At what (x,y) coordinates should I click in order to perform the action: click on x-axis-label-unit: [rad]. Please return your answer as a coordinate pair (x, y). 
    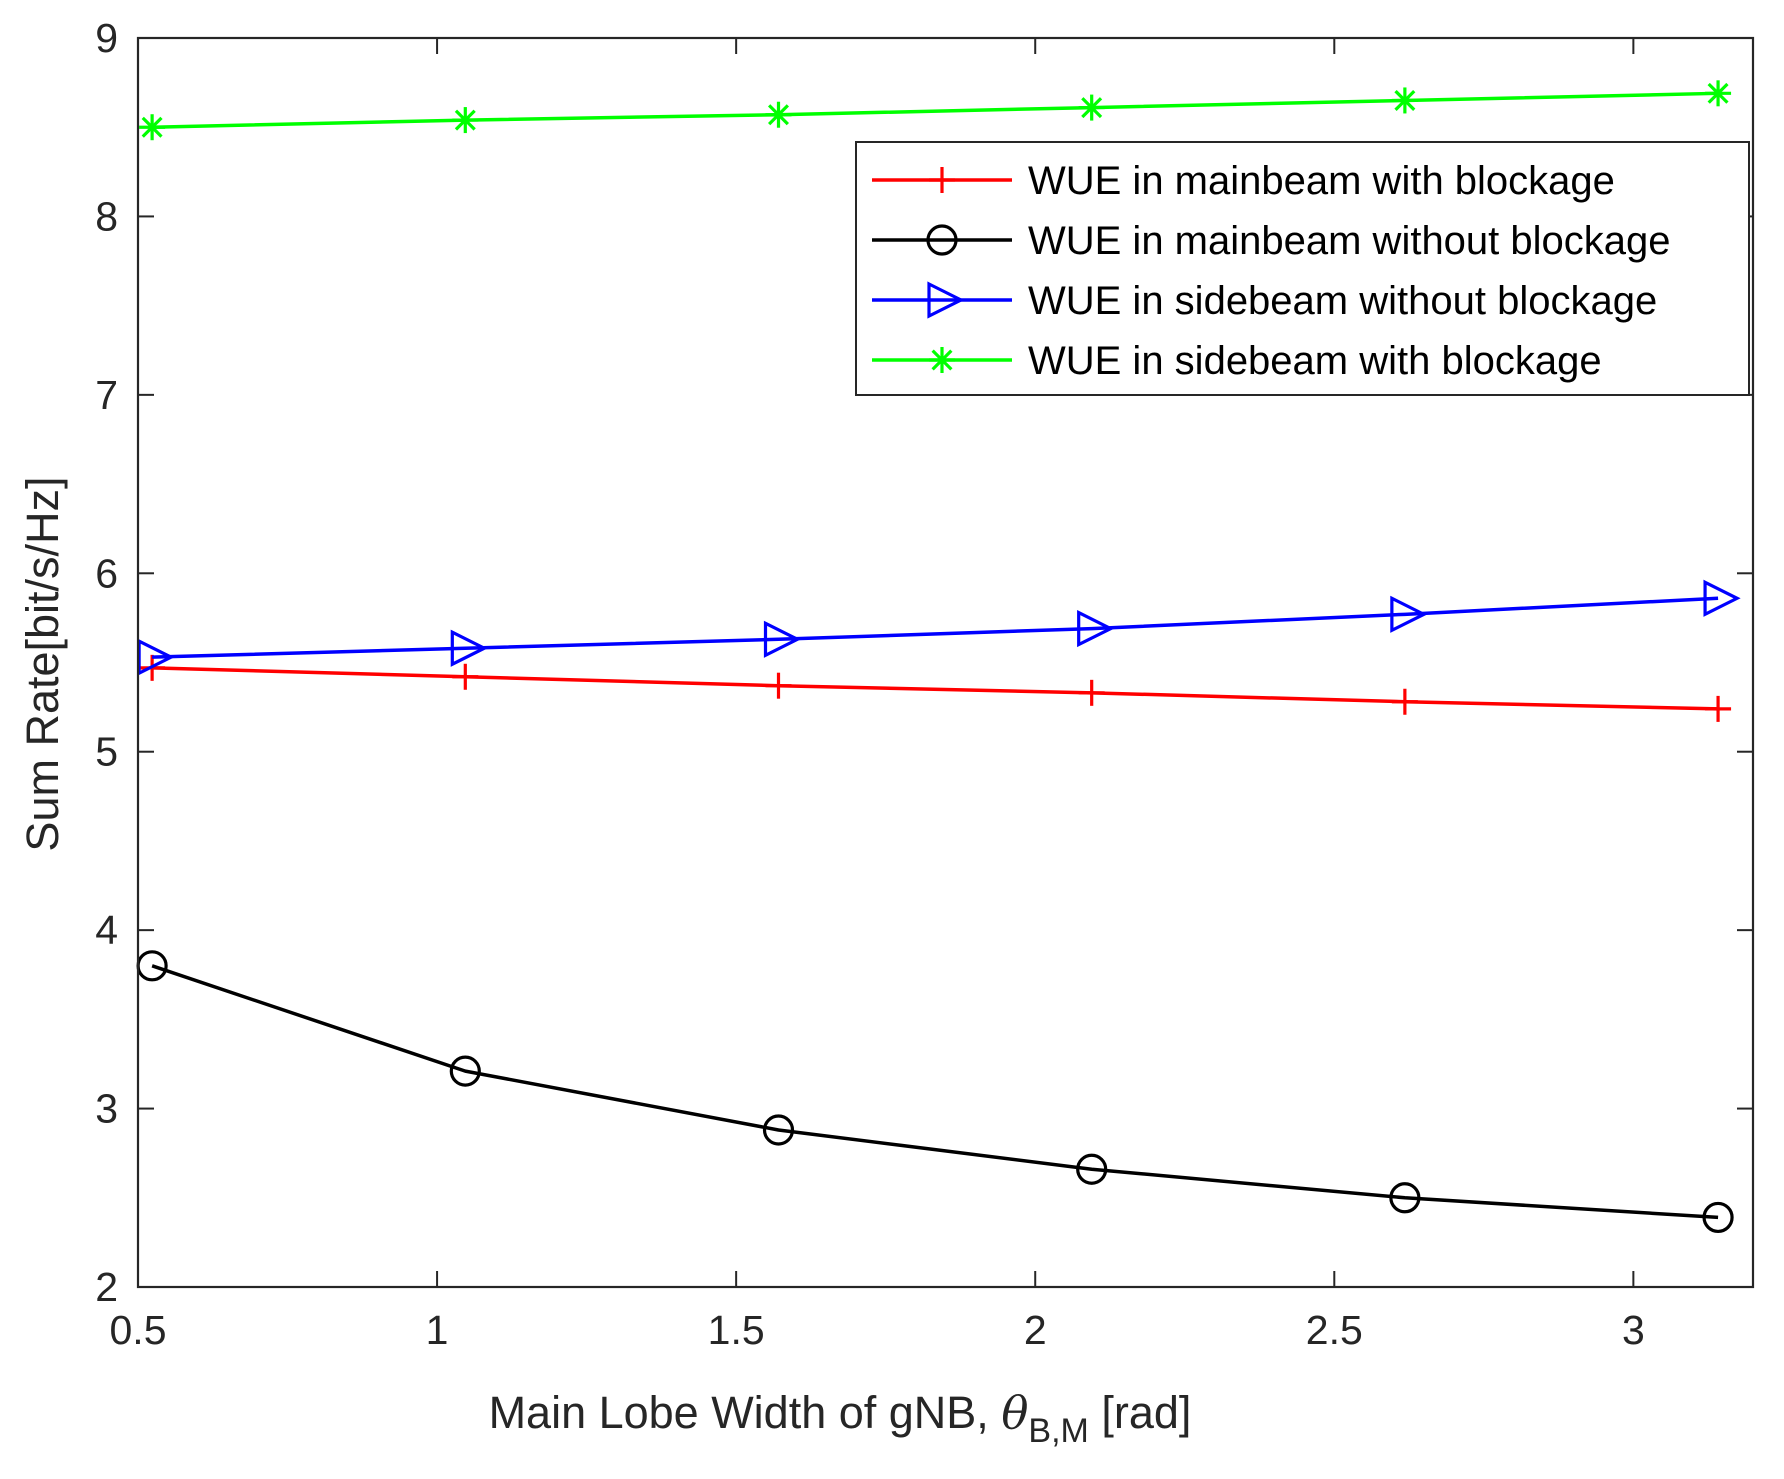
    Looking at the image, I should click on (1140, 1412).